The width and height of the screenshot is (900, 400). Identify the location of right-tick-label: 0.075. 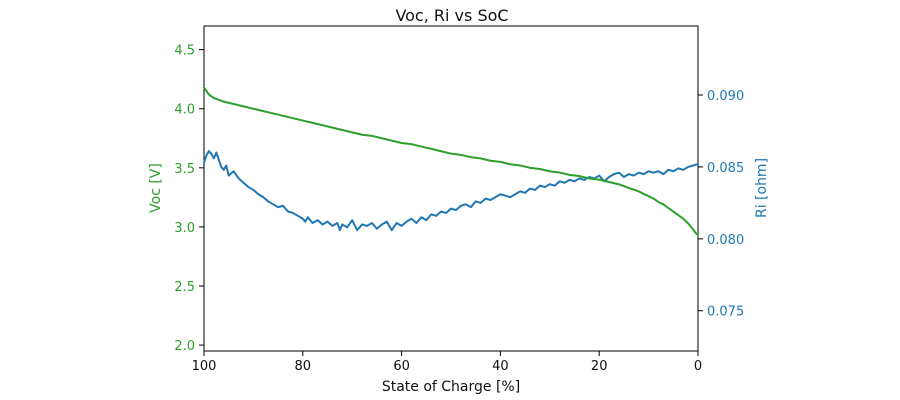
(725, 312).